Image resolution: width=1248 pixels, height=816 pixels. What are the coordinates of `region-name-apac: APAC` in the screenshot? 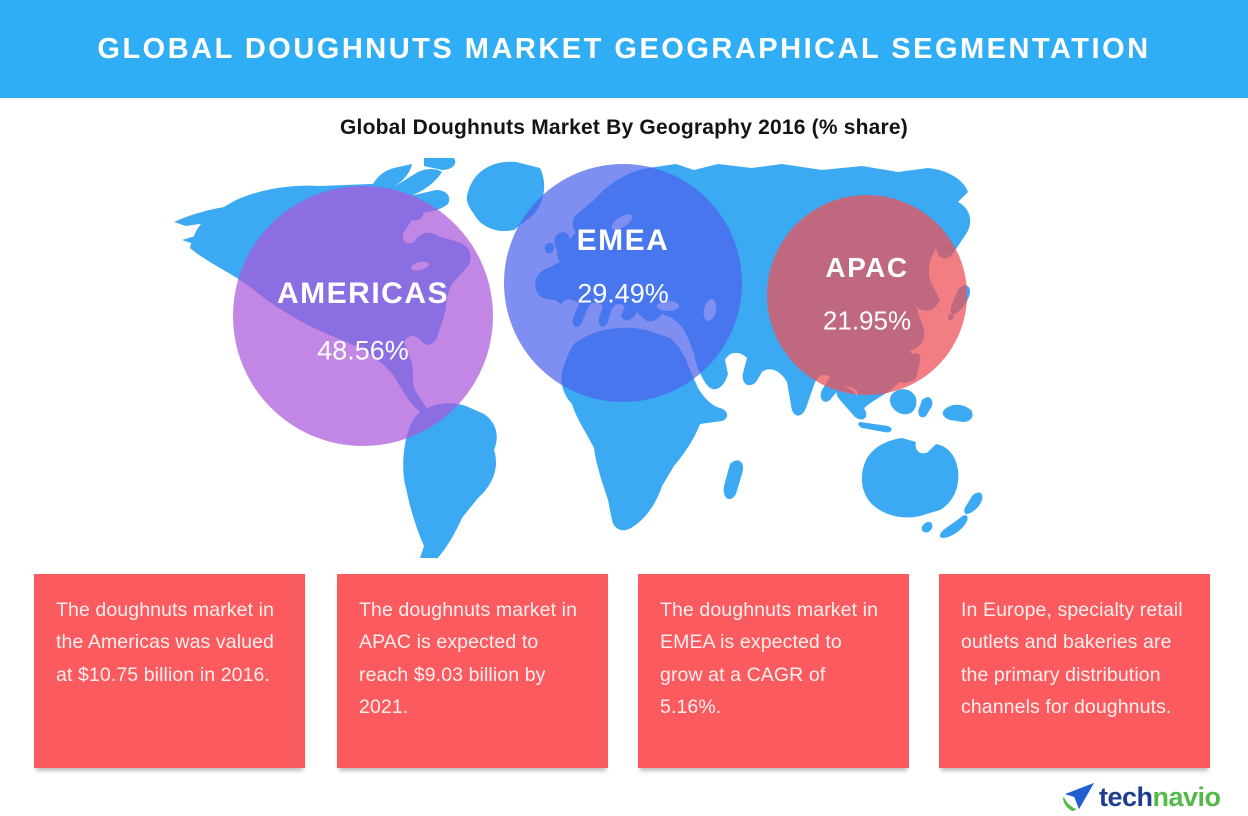 It's located at (867, 267).